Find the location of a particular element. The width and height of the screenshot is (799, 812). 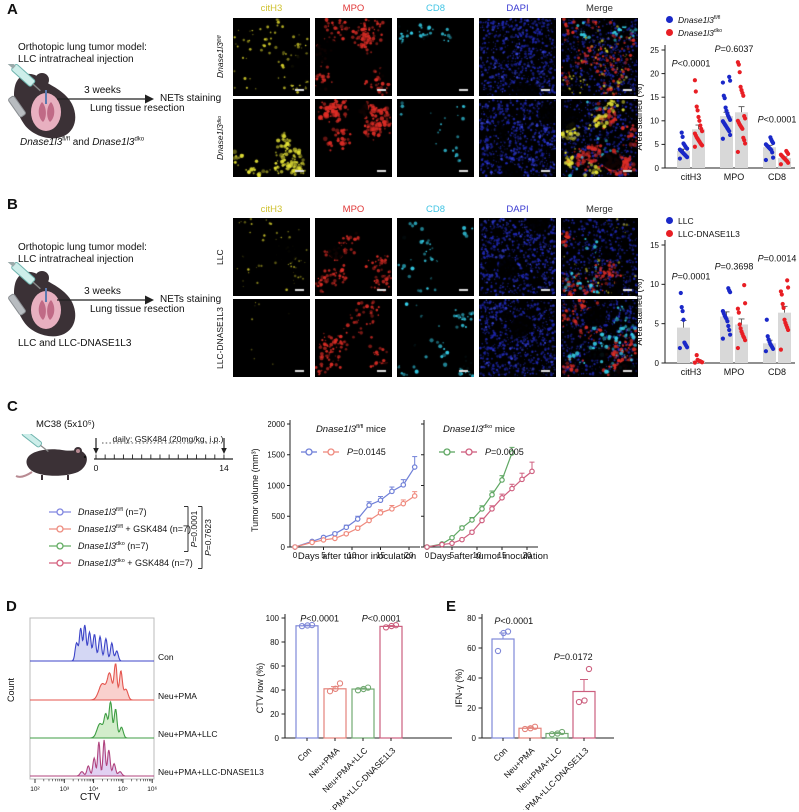

svg-text: P=0.3698 is located at coordinates (734, 266).